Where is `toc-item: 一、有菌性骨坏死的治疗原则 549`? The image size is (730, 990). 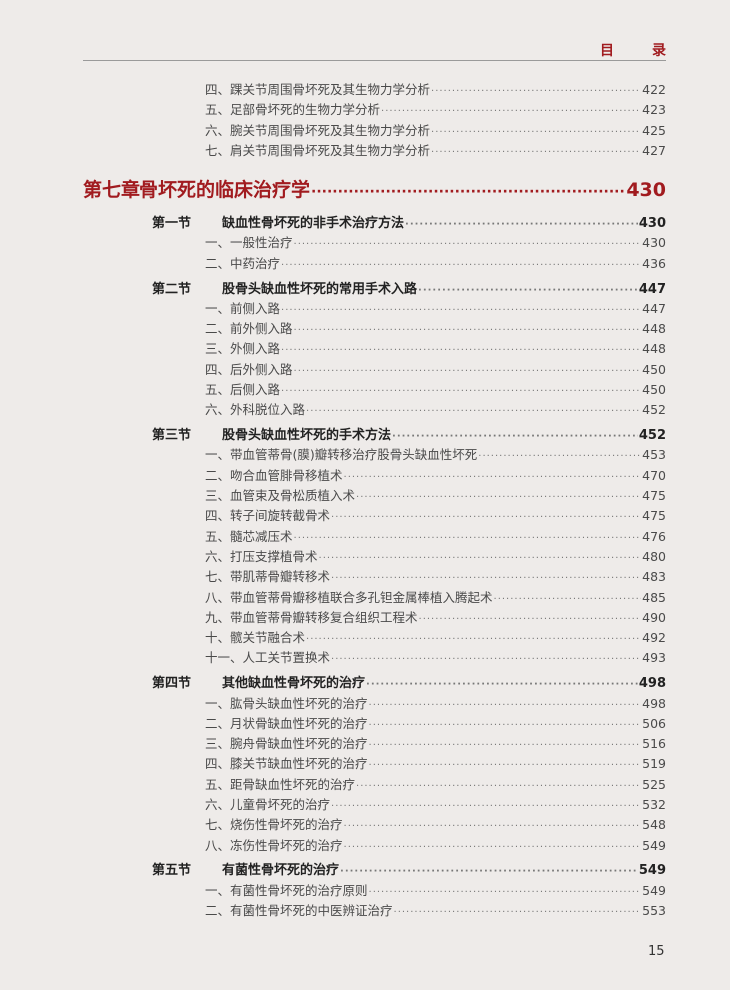 toc-item: 一、有菌性骨坏死的治疗原则 549 is located at coordinates (374, 890).